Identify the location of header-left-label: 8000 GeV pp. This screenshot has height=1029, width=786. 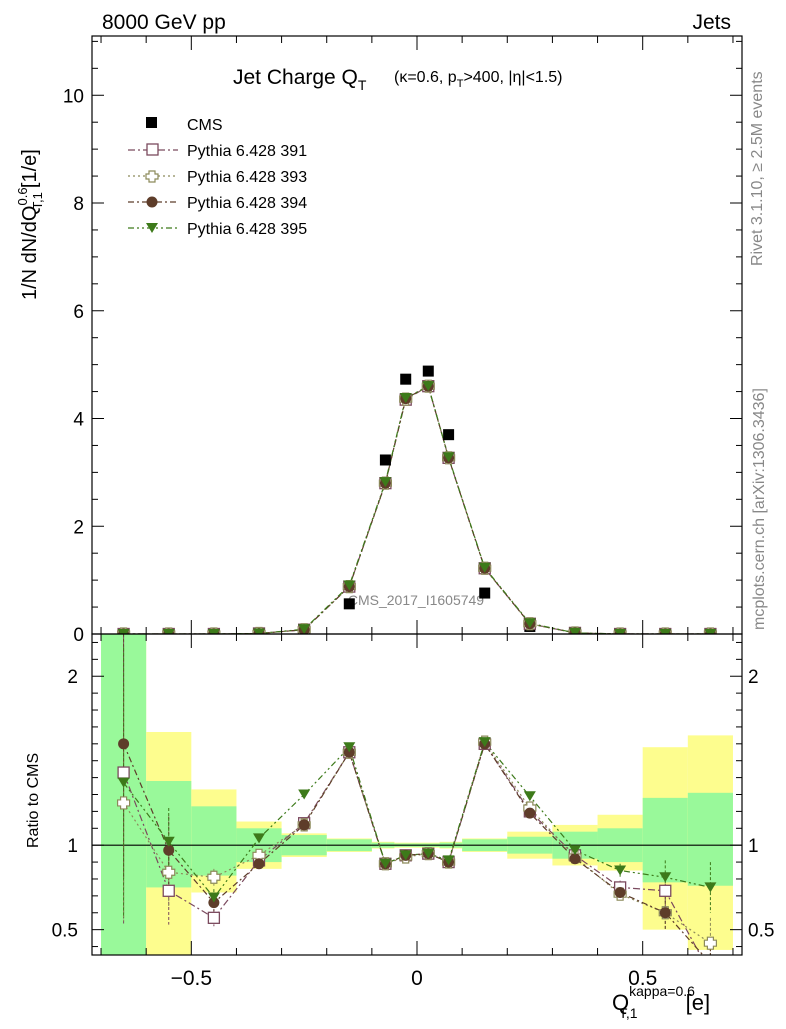
(164, 22).